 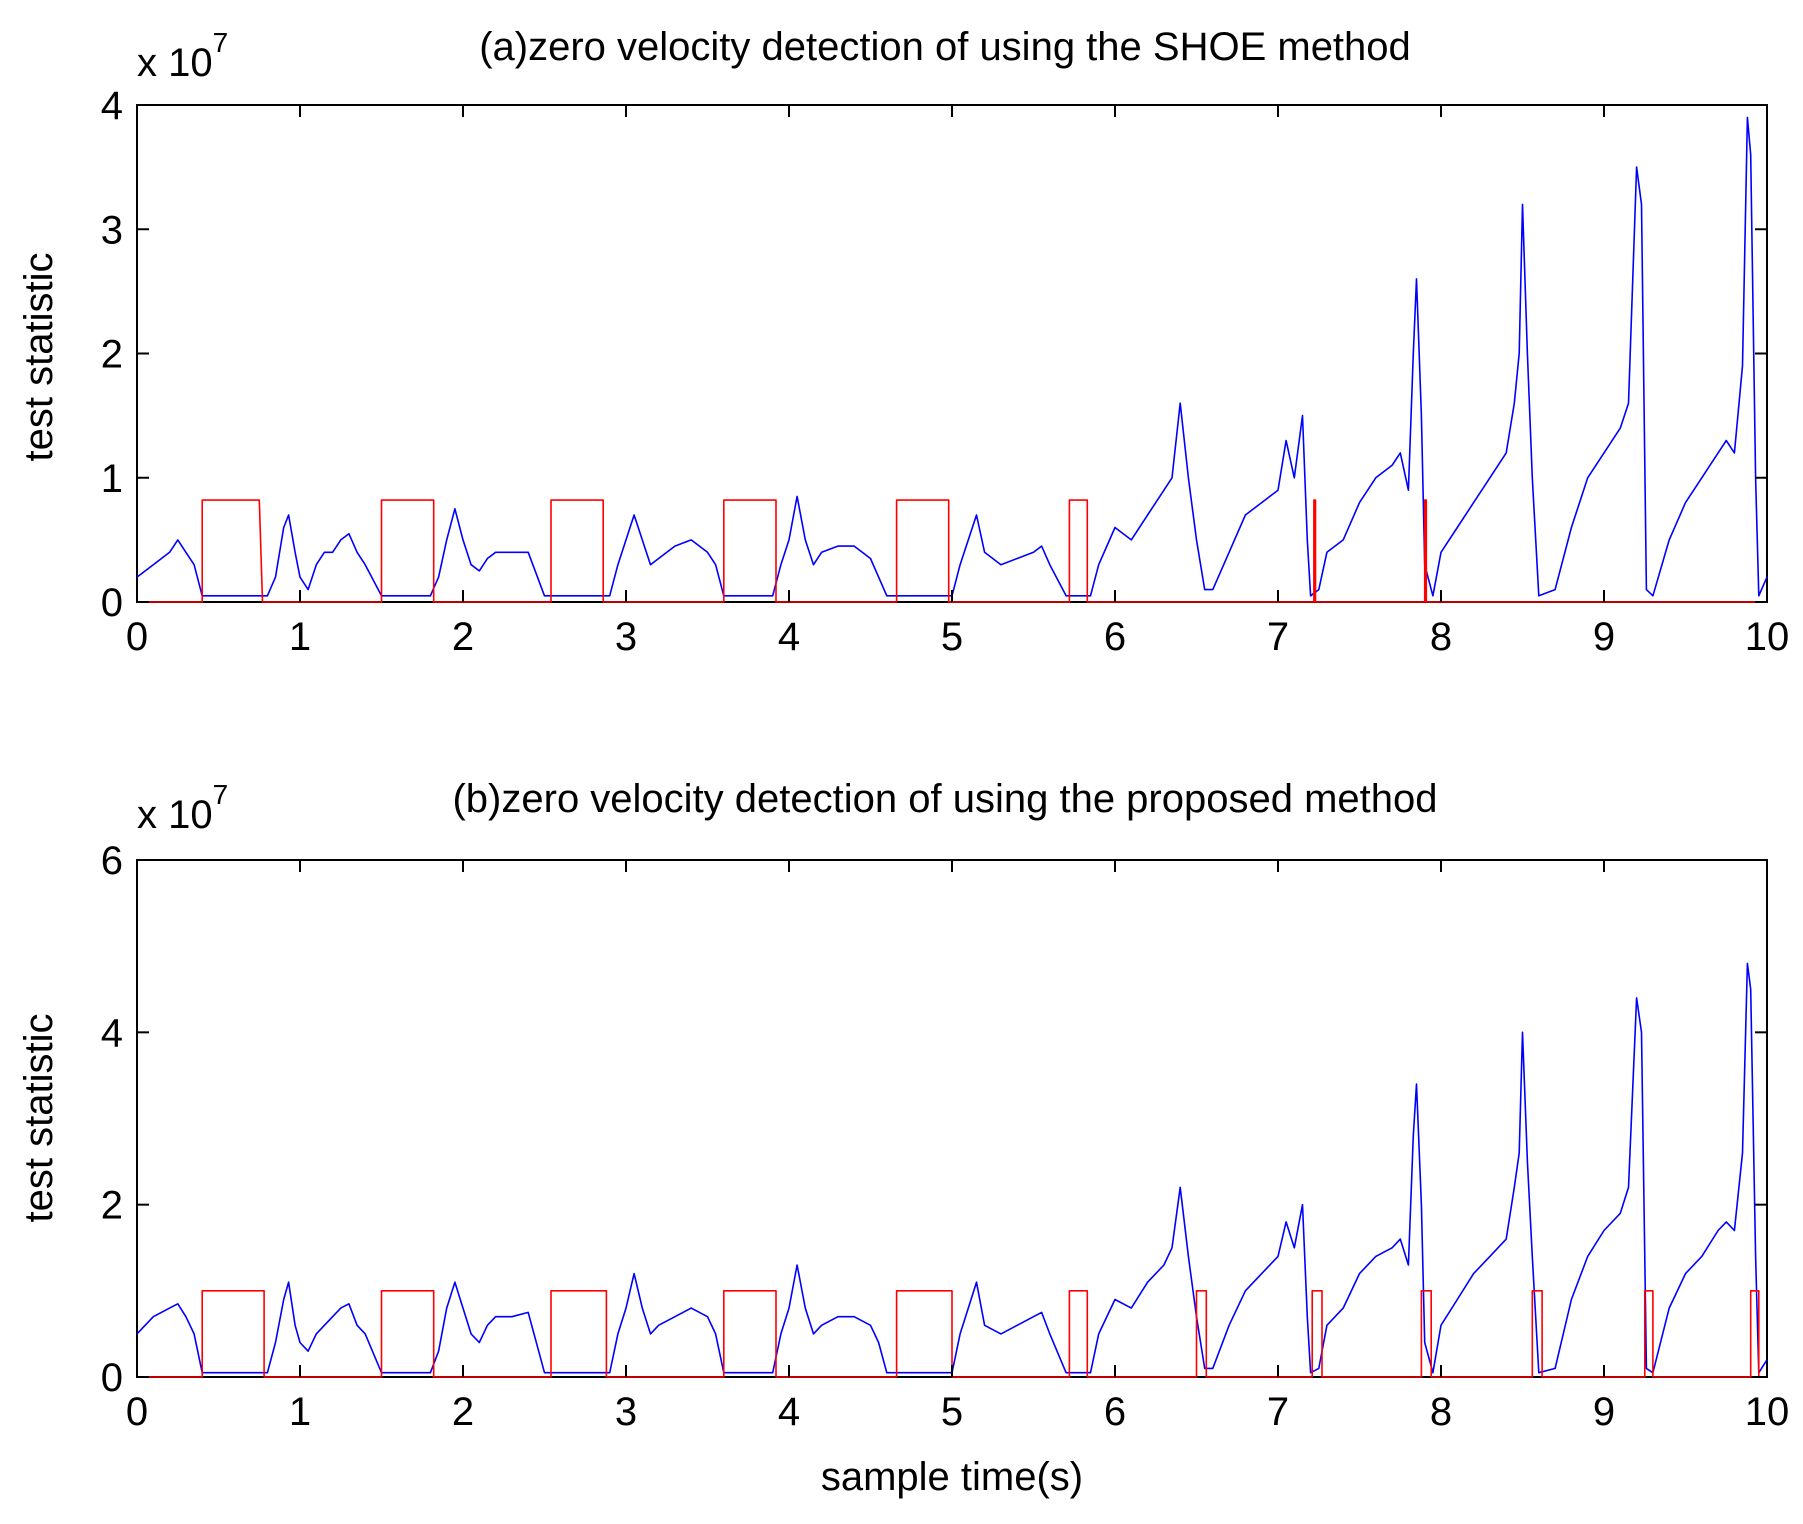 What do you see at coordinates (1278, 637) in the screenshot?
I see `panel-a-x-tick-label: 7` at bounding box center [1278, 637].